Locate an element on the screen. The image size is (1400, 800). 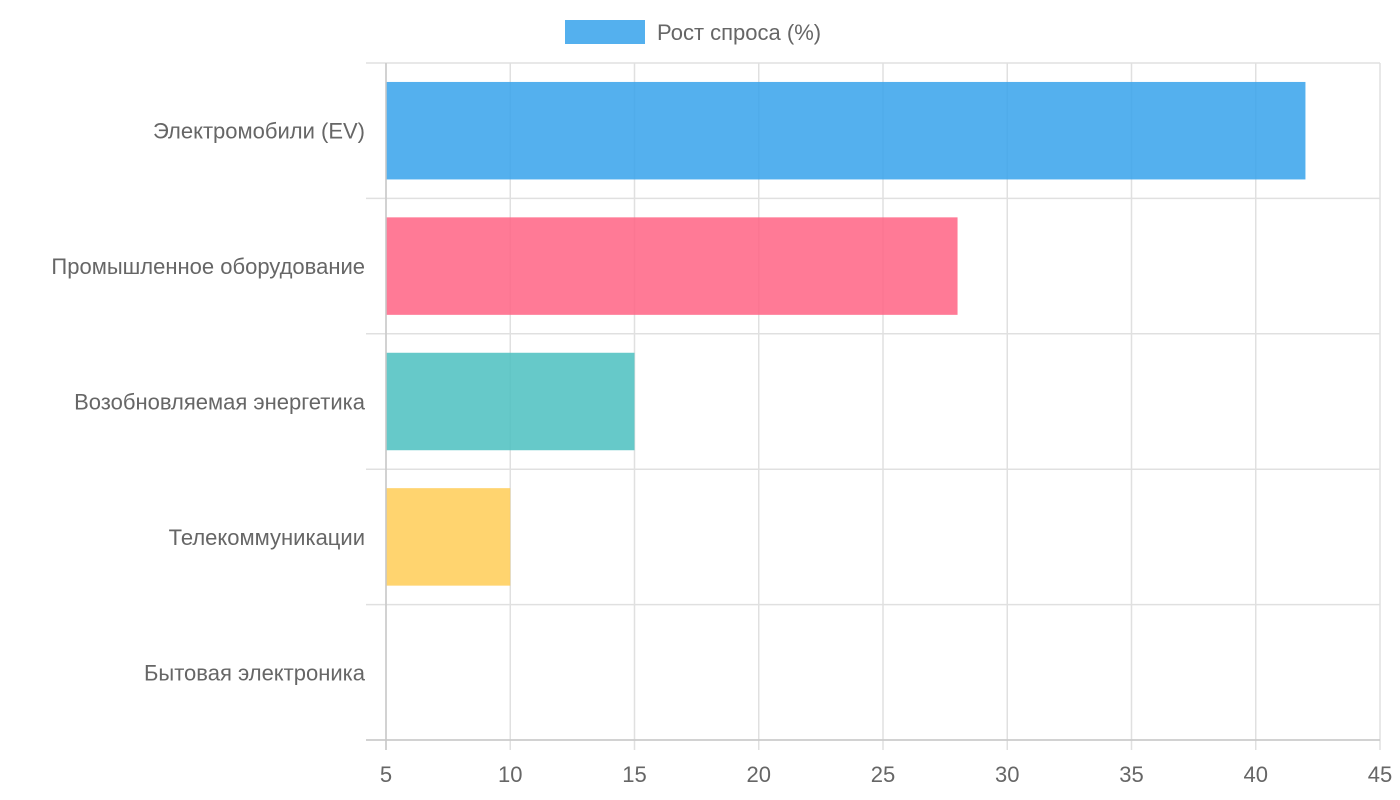
x-tick-label: 10 is located at coordinates (510, 774).